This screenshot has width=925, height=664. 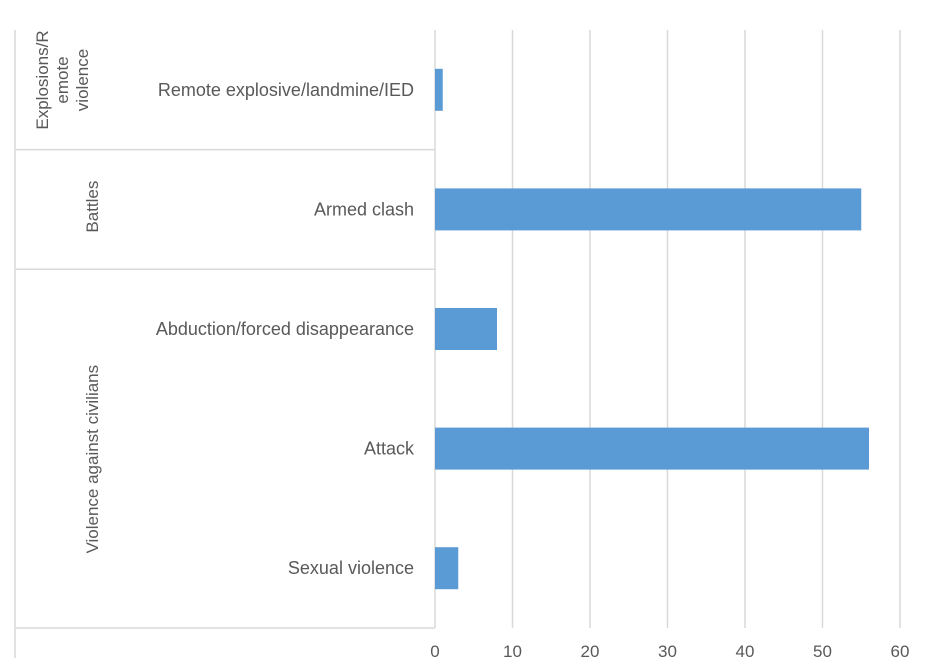 I want to click on group-label-1: Battles, so click(x=92, y=207).